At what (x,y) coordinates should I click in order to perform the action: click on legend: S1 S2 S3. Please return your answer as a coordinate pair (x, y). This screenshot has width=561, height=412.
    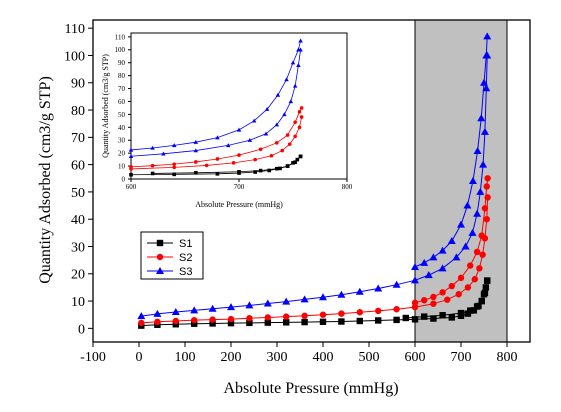
    Looking at the image, I should click on (172, 255).